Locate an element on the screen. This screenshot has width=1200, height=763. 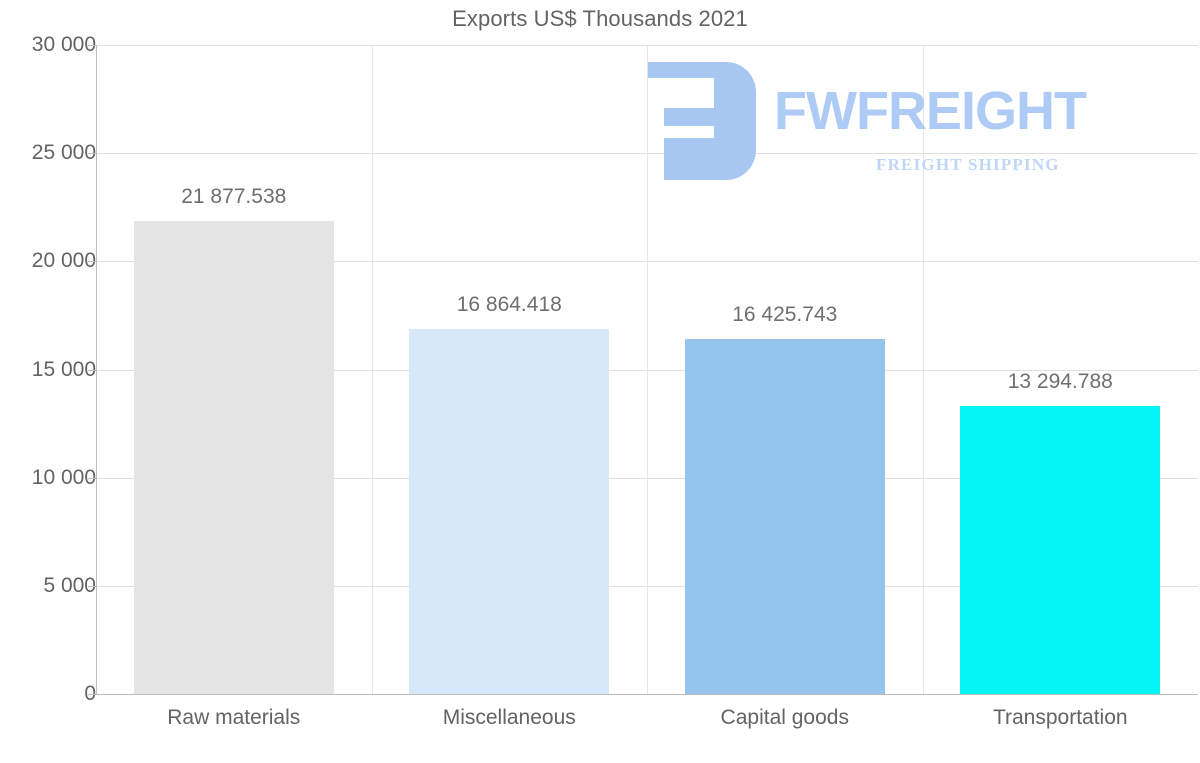
bar-value-label: 13 294.788 is located at coordinates (1060, 382).